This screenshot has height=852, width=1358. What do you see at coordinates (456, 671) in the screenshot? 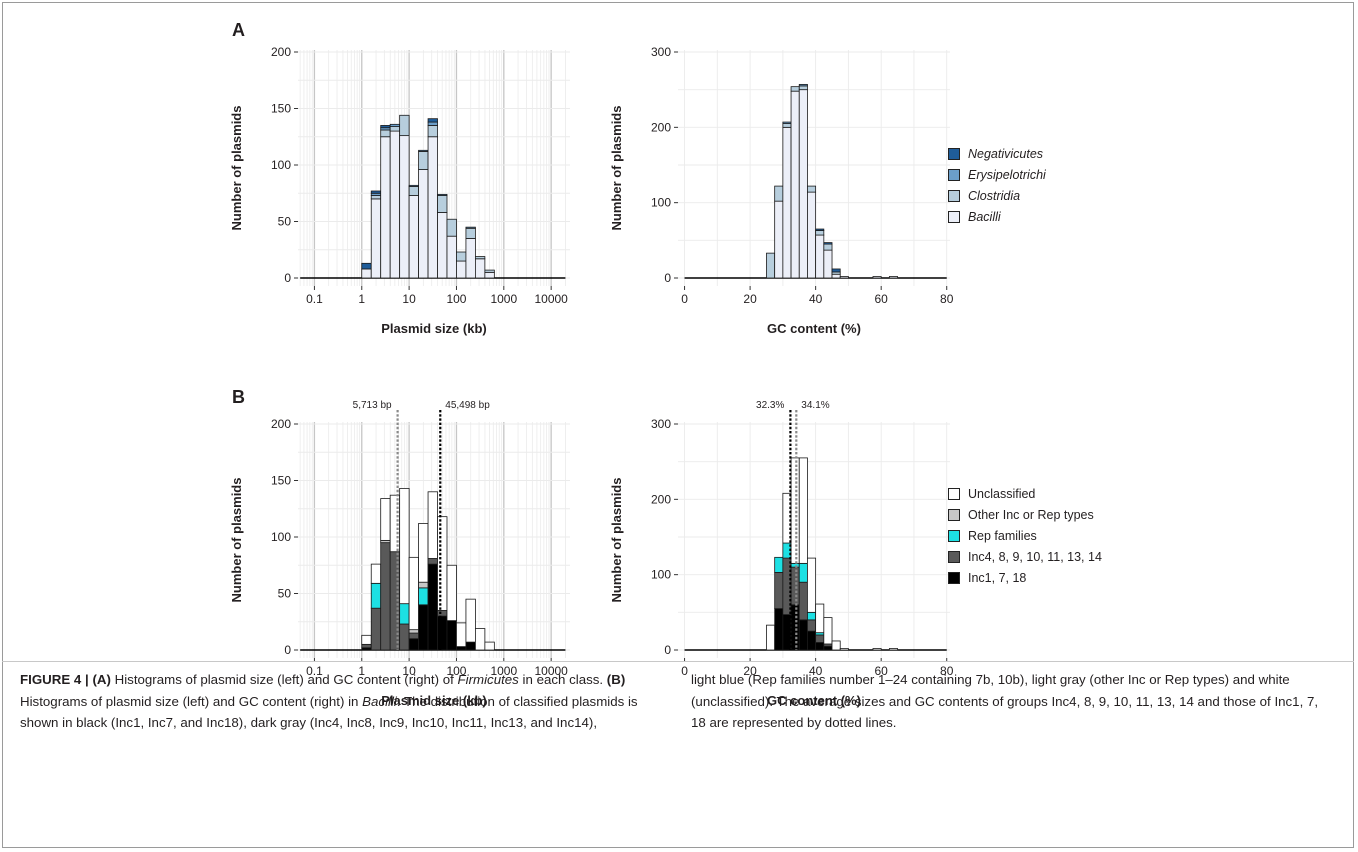
I see `x-tick-label: 100` at bounding box center [456, 671].